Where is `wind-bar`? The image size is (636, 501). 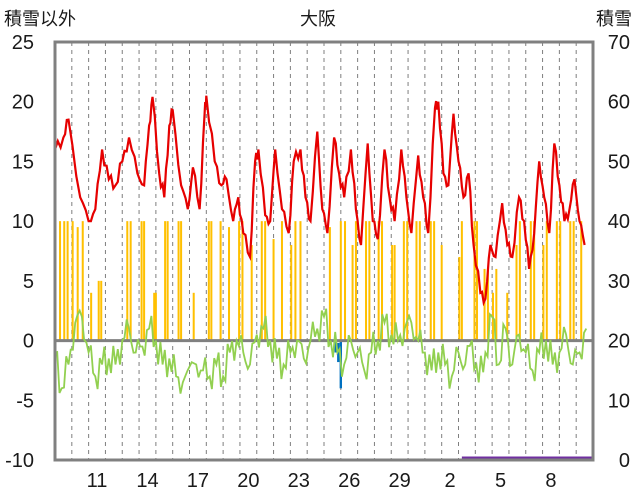 wind-bar is located at coordinates (335, 346).